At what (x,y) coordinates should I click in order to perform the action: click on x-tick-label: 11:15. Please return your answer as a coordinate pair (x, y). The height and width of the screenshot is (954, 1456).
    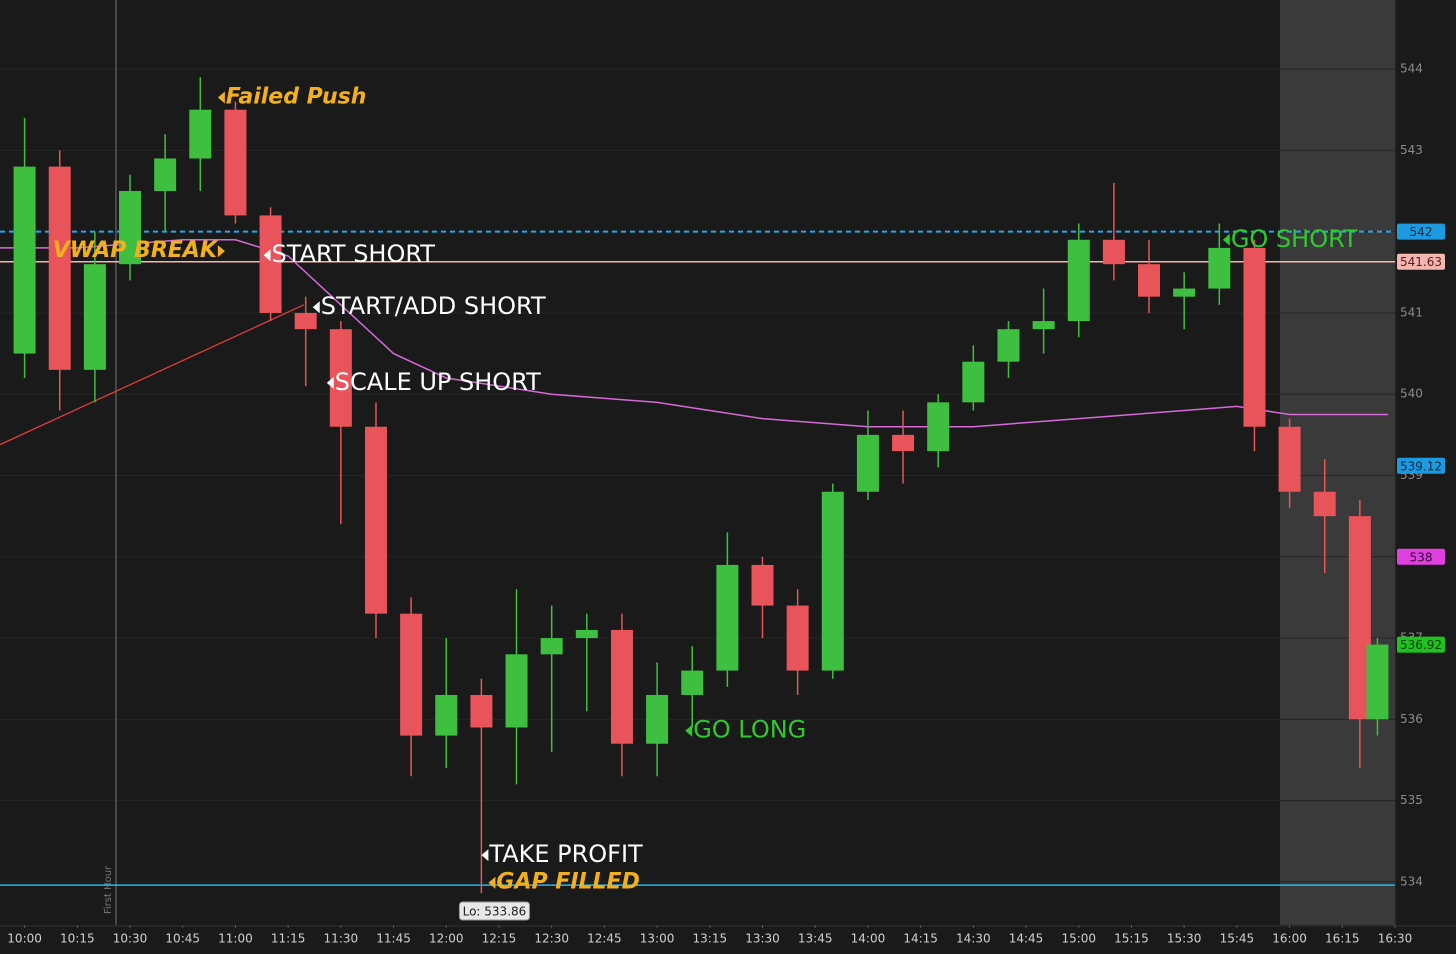
    Looking at the image, I should click on (288, 939).